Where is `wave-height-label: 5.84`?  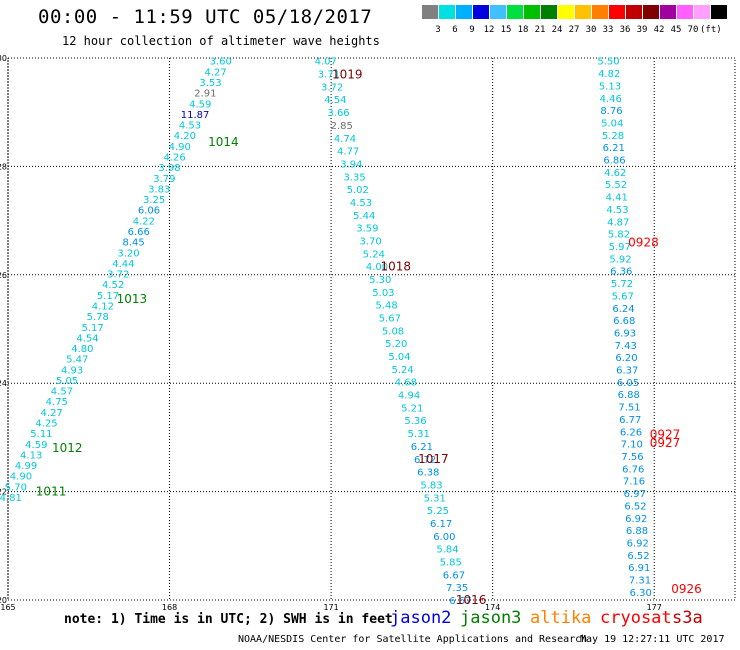
wave-height-label: 5.84 is located at coordinates (447, 550).